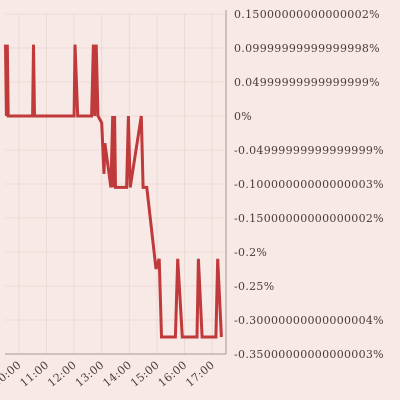  Describe the element at coordinates (173, 373) in the screenshot. I see `x-tick-label: 16:00` at that location.